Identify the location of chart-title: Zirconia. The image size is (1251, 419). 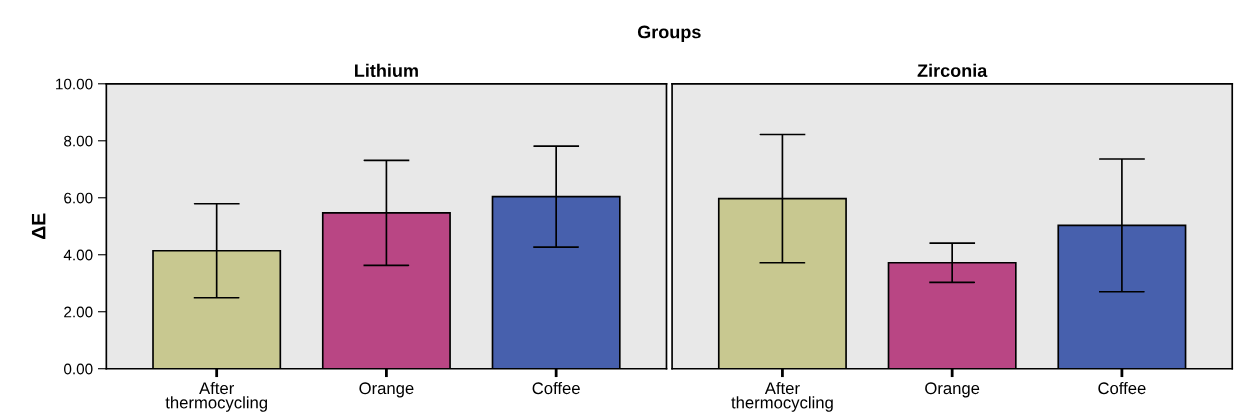
(952, 70).